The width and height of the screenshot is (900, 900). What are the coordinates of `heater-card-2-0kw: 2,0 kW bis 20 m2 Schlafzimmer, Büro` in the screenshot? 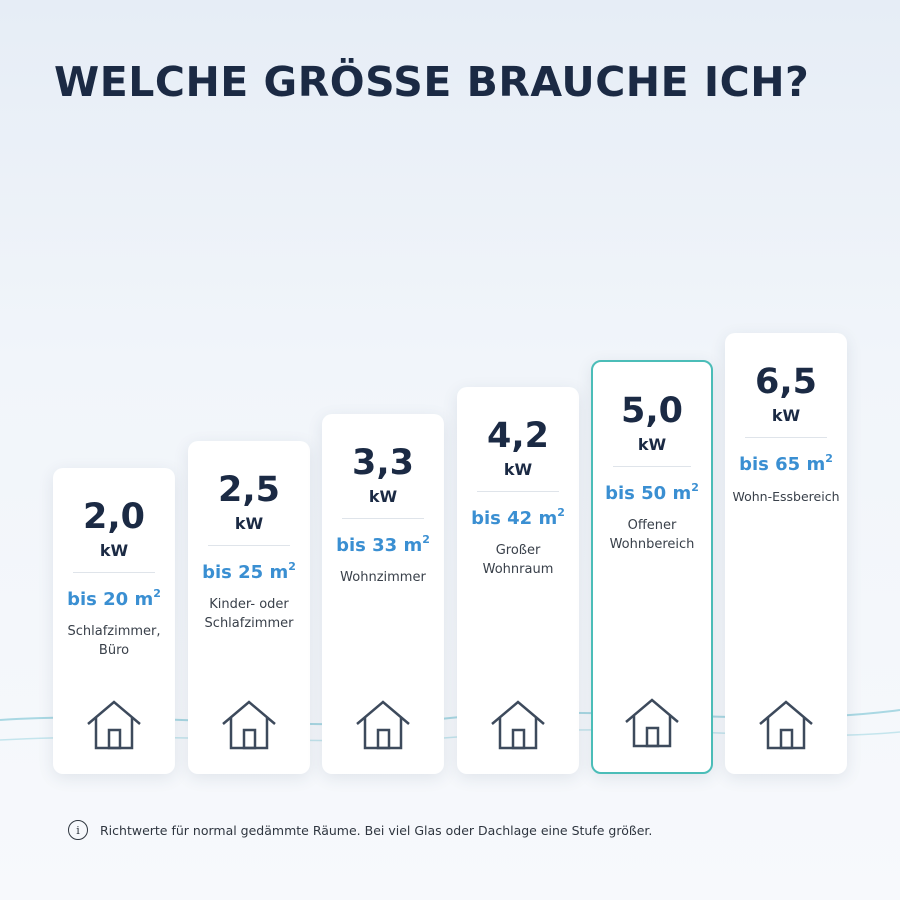 It's located at (114, 621).